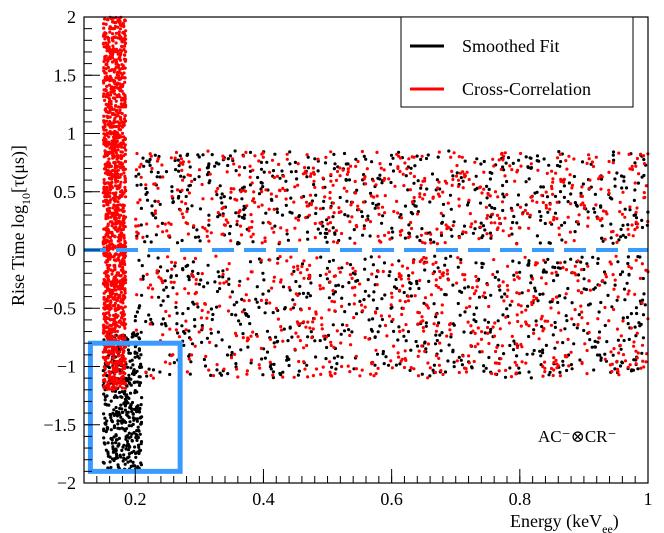  Describe the element at coordinates (65, 192) in the screenshot. I see `y-tick-label: 0.5` at that location.